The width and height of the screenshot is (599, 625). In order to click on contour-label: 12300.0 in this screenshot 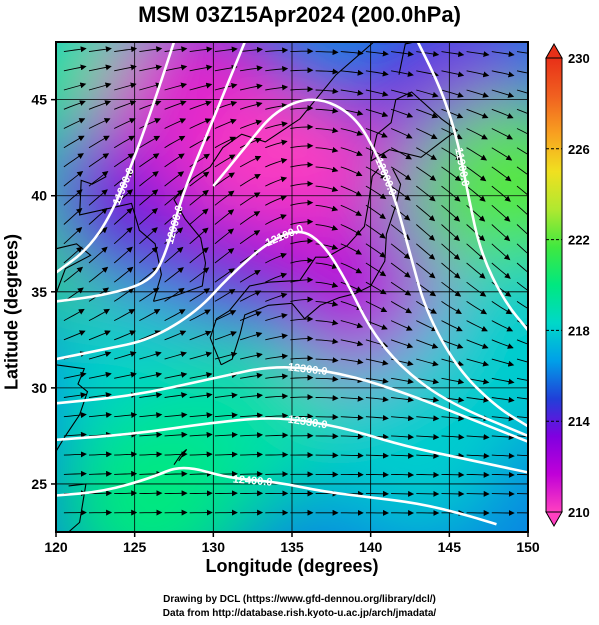, I will do `click(307, 369)`.